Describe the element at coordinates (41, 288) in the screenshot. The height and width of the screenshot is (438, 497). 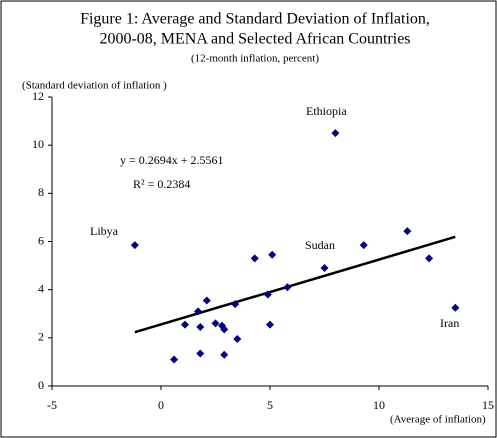
I see `y-tick-label: 4` at that location.